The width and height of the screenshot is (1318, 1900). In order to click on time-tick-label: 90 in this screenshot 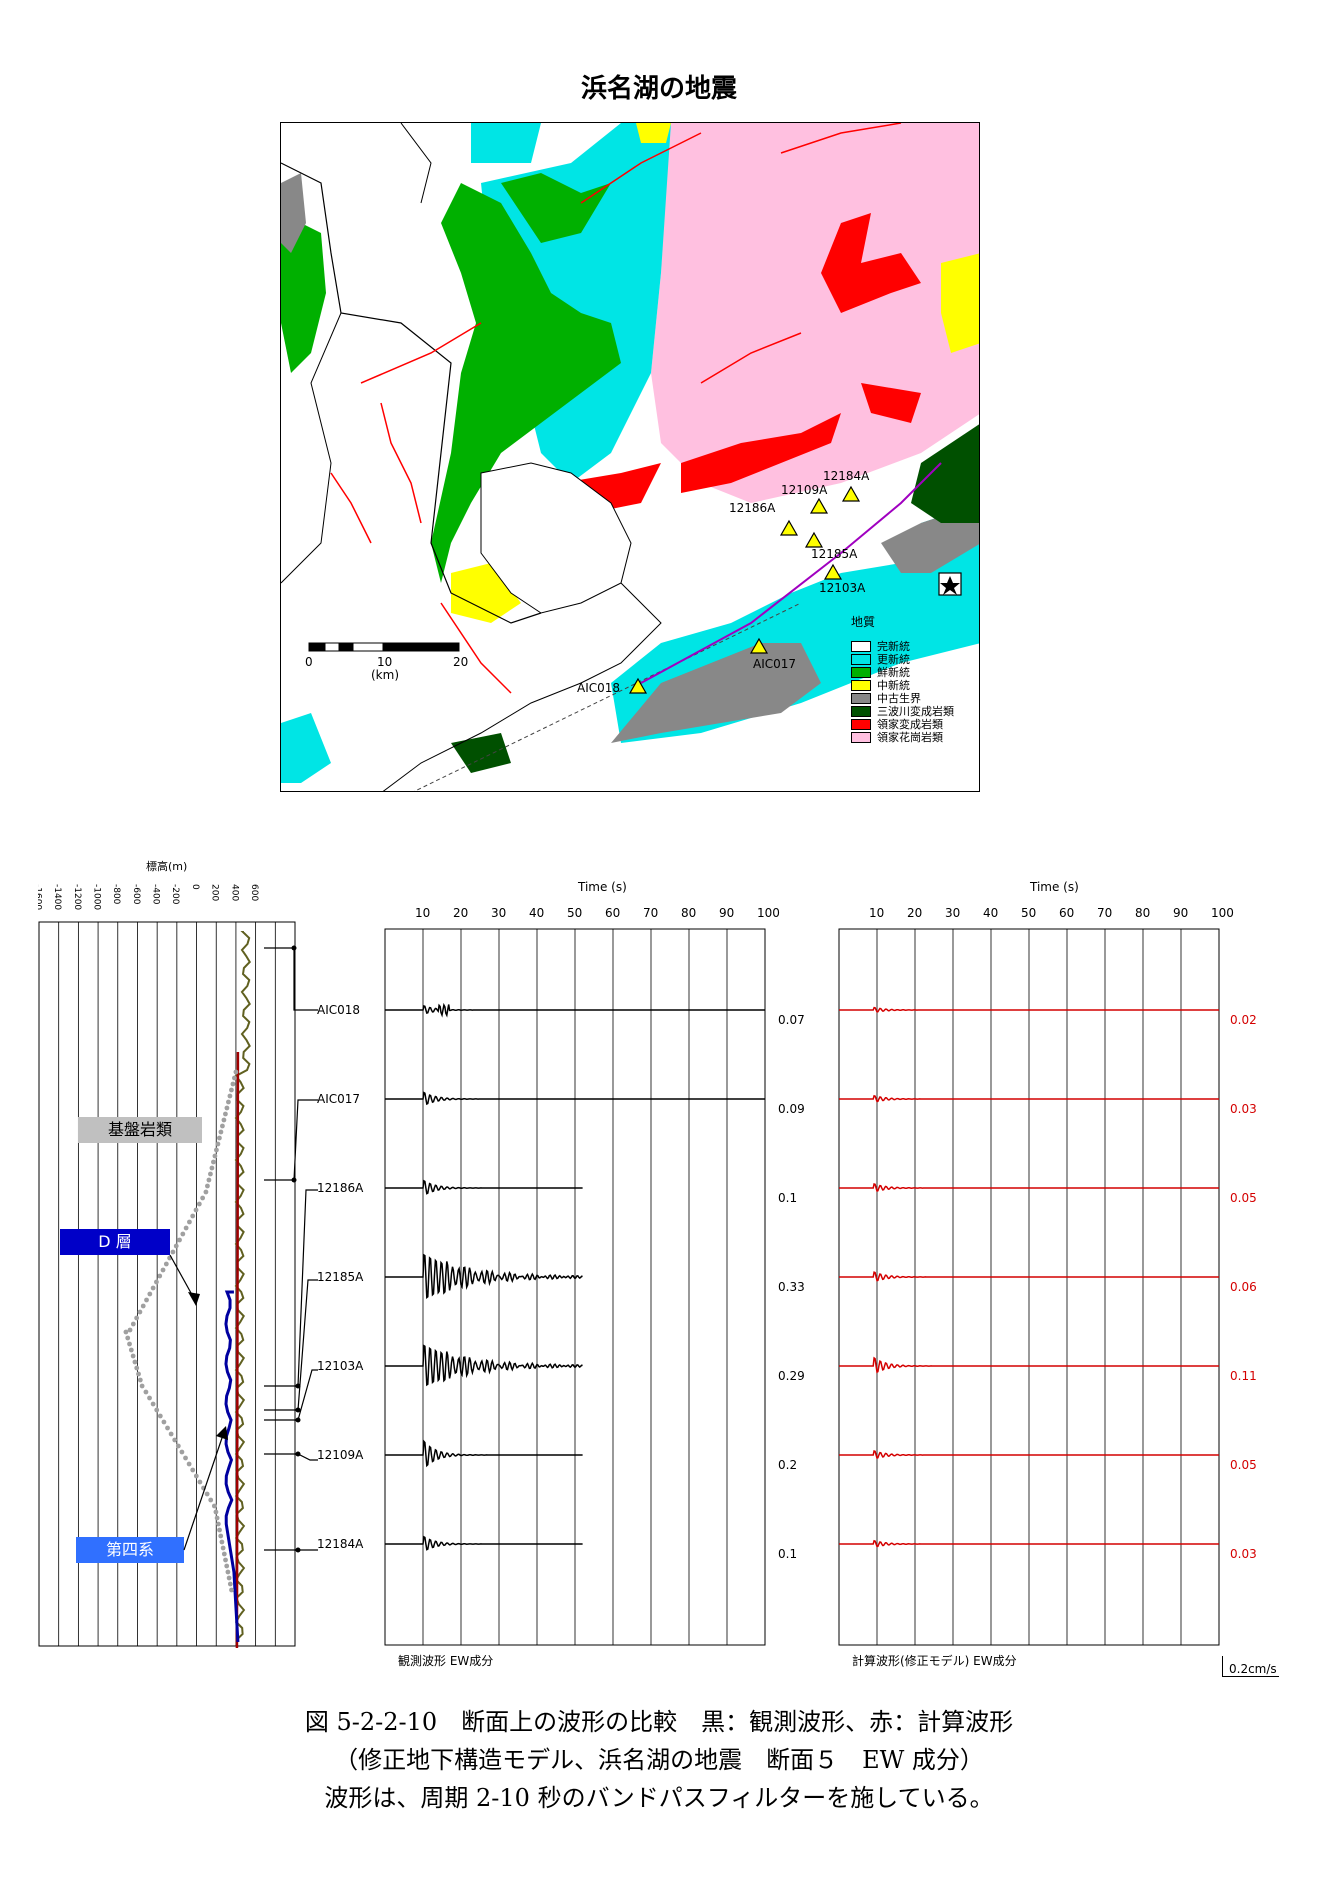, I will do `click(1181, 913)`.